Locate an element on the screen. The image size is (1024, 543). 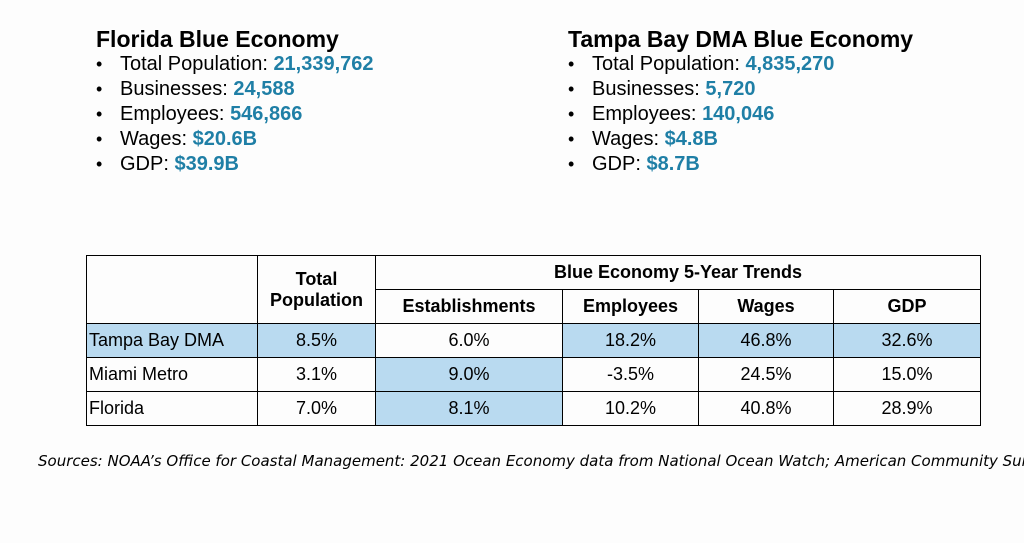
table-cell: 32.6% is located at coordinates (907, 340).